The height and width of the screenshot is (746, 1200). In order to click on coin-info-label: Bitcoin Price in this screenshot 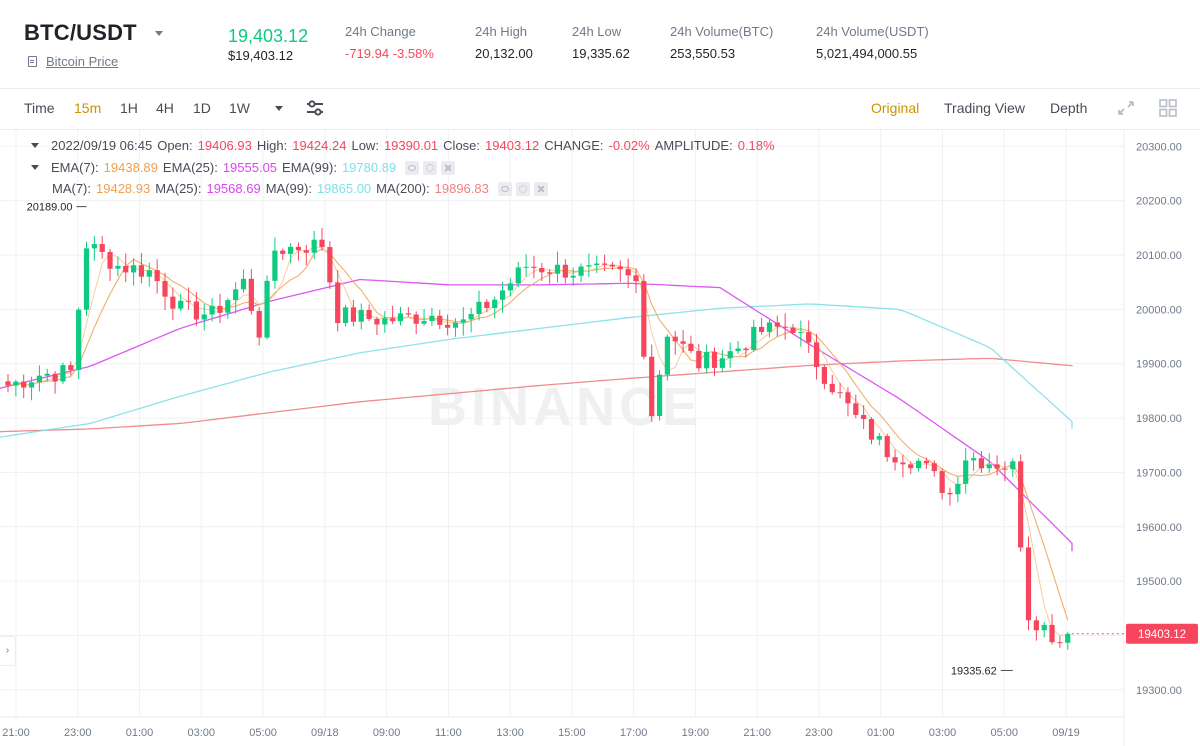, I will do `click(82, 61)`.